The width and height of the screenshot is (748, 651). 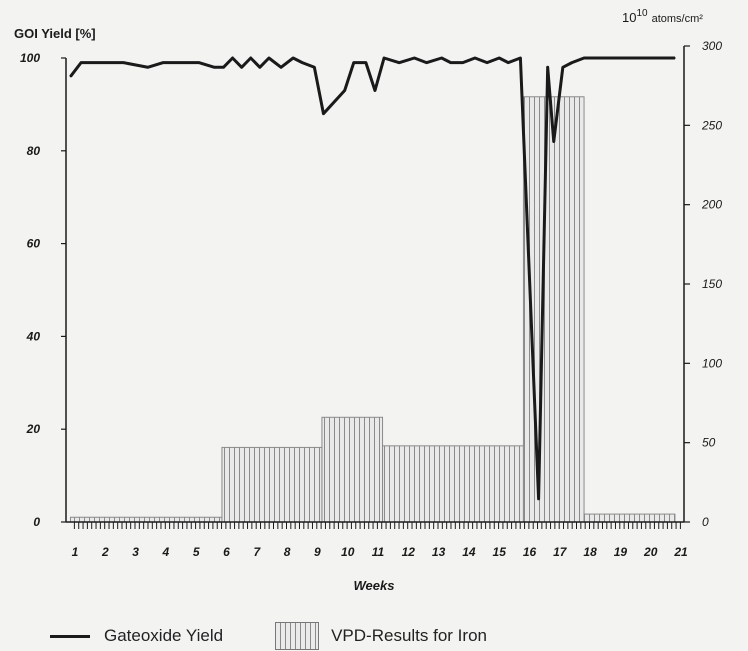 What do you see at coordinates (650, 552) in the screenshot?
I see `x-tick-label: 20` at bounding box center [650, 552].